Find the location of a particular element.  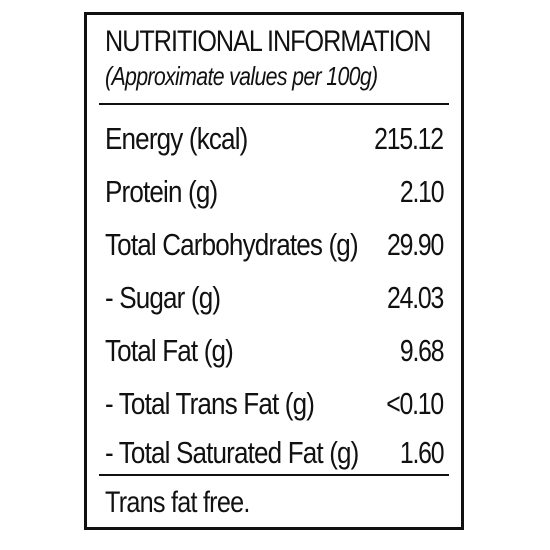

nutrient-row-protein: Protein (g) 2.10 is located at coordinates (275, 194).